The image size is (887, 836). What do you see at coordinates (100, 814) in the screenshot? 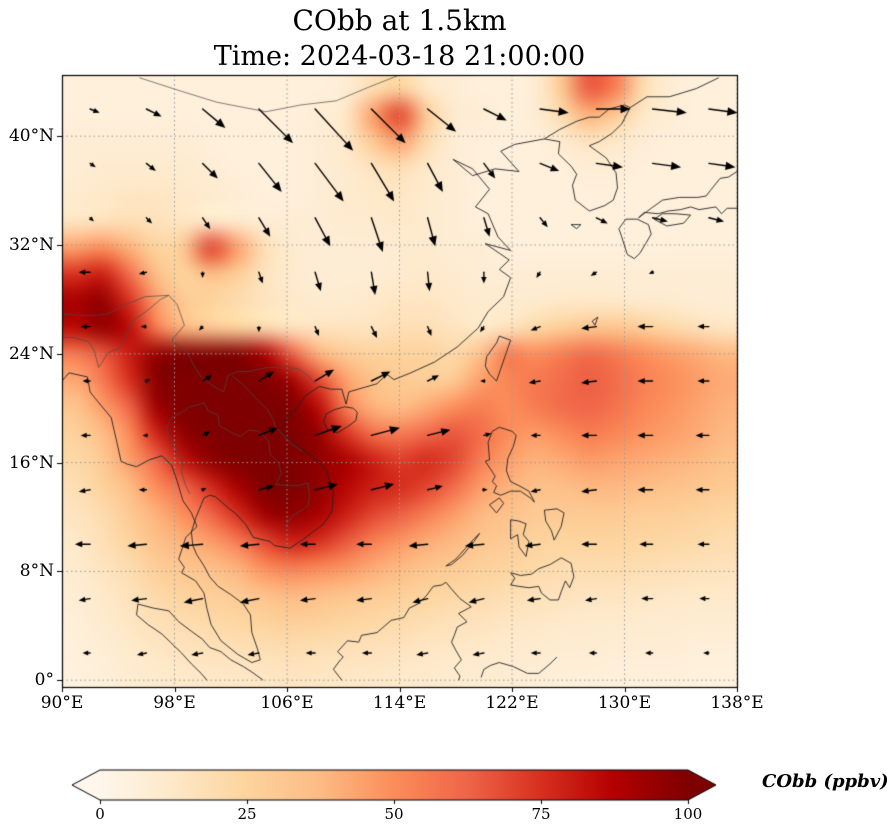
I see `colorbar-tick-label: 0` at bounding box center [100, 814].